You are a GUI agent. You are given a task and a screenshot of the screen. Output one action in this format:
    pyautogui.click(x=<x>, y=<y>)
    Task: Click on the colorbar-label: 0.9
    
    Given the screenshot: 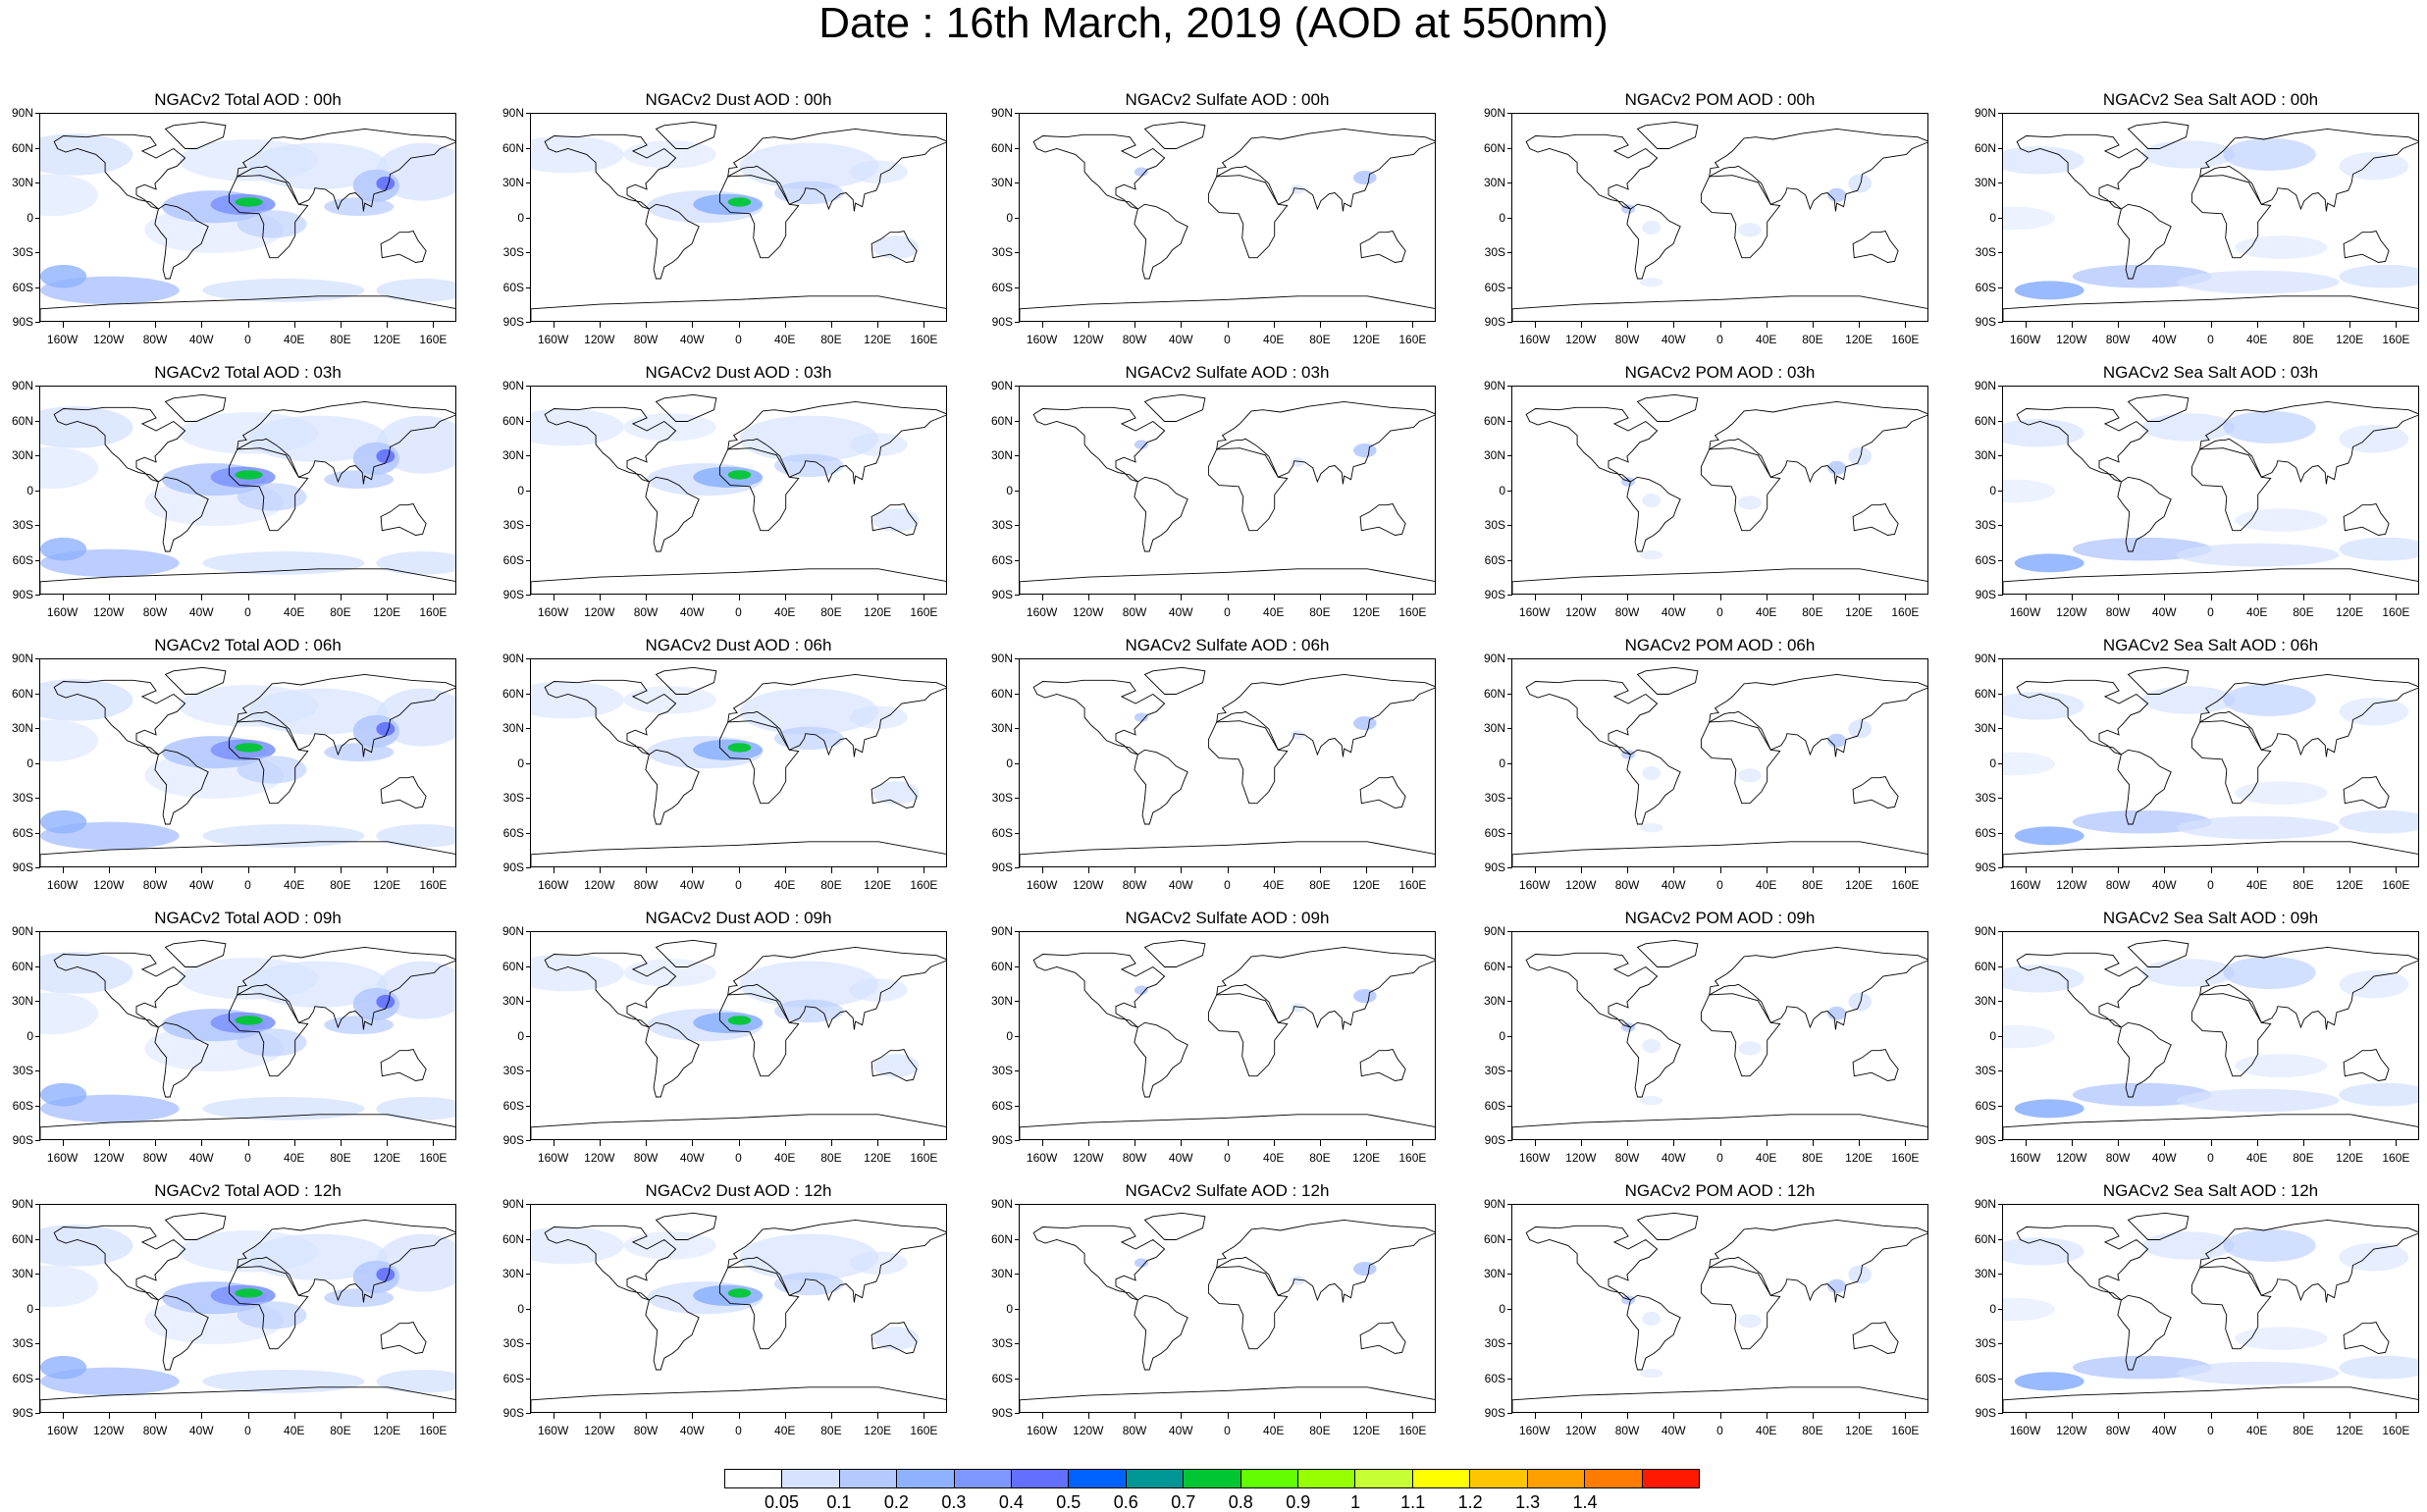 What is the action you would take?
    pyautogui.click(x=1298, y=1502)
    